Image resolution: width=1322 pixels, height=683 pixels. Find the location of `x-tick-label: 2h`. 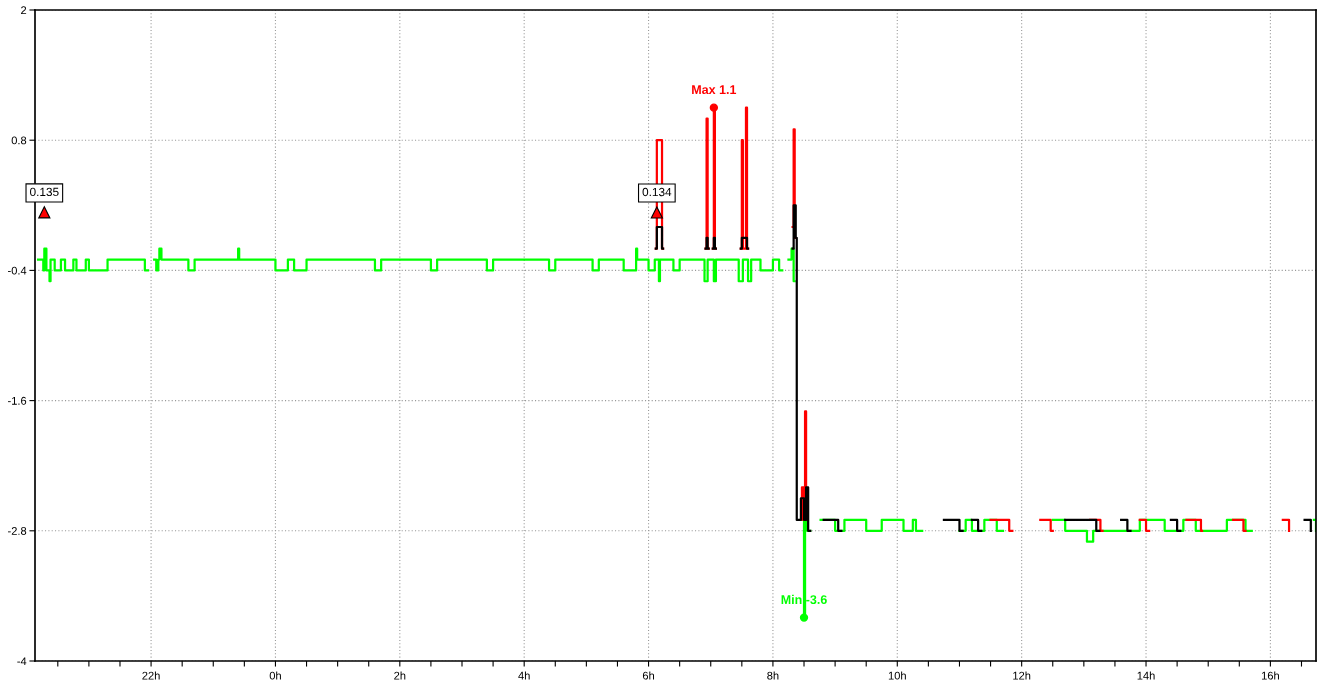

x-tick-label: 2h is located at coordinates (400, 675).